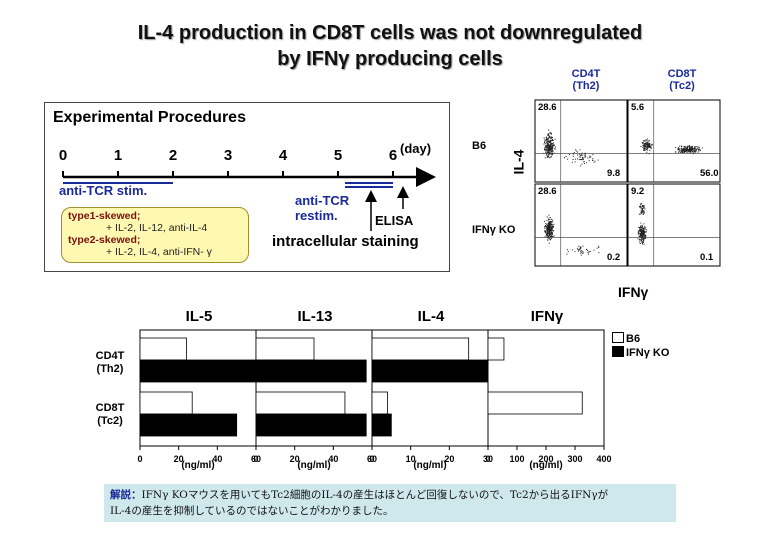 This screenshot has width=780, height=540. I want to click on flow-col-head-cd8t: CD8T (Tc2), so click(682, 80).